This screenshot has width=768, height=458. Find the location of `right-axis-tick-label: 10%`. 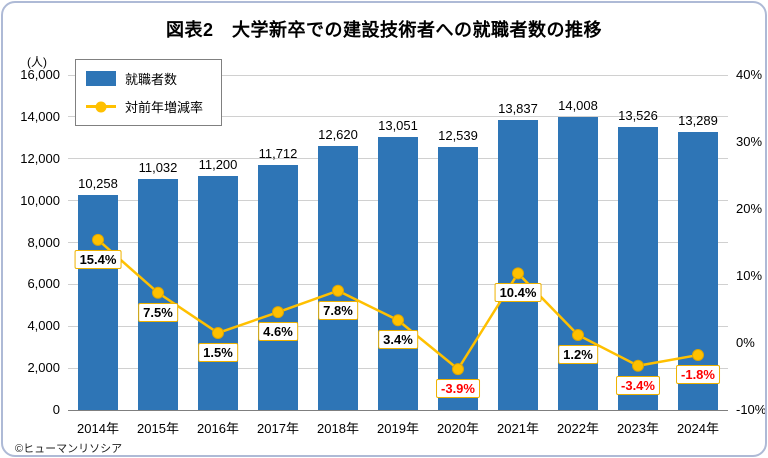

right-axis-tick-label: 10% is located at coordinates (749, 275).